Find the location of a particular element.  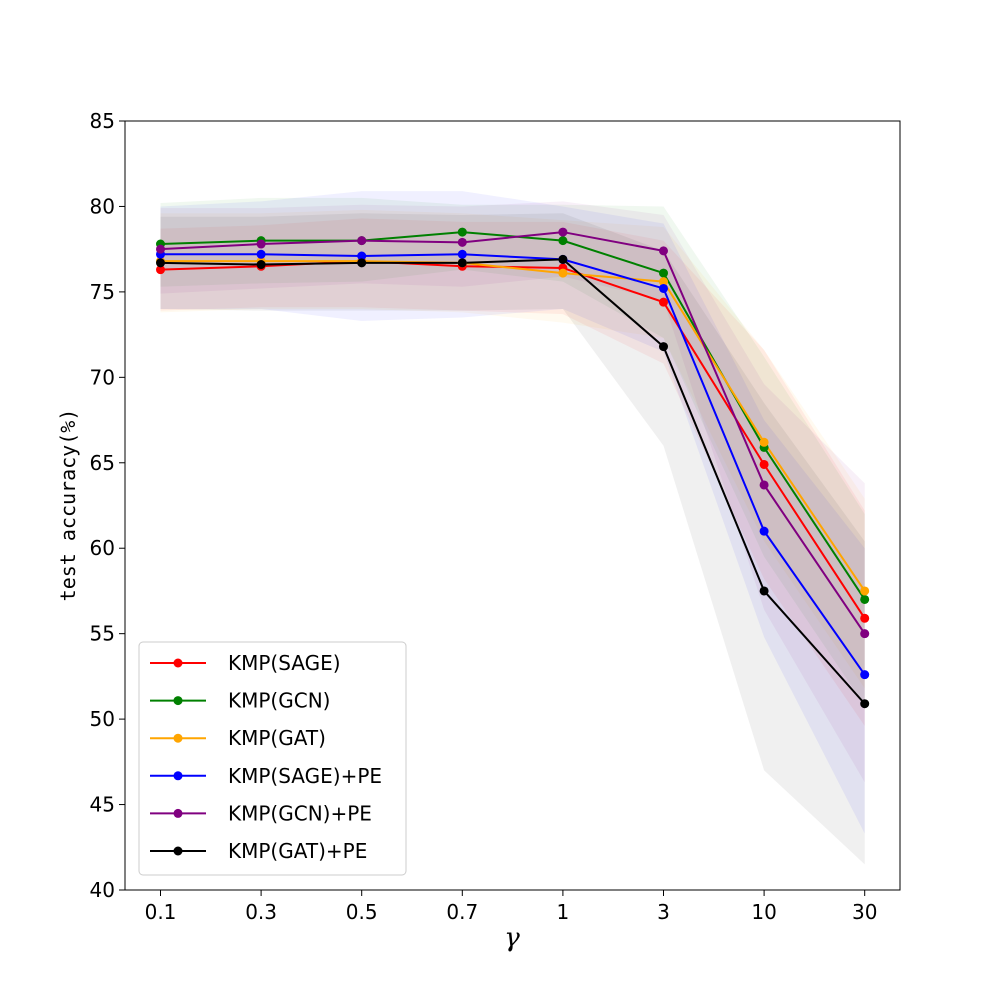

y-tick-label: 45 is located at coordinates (102, 805).